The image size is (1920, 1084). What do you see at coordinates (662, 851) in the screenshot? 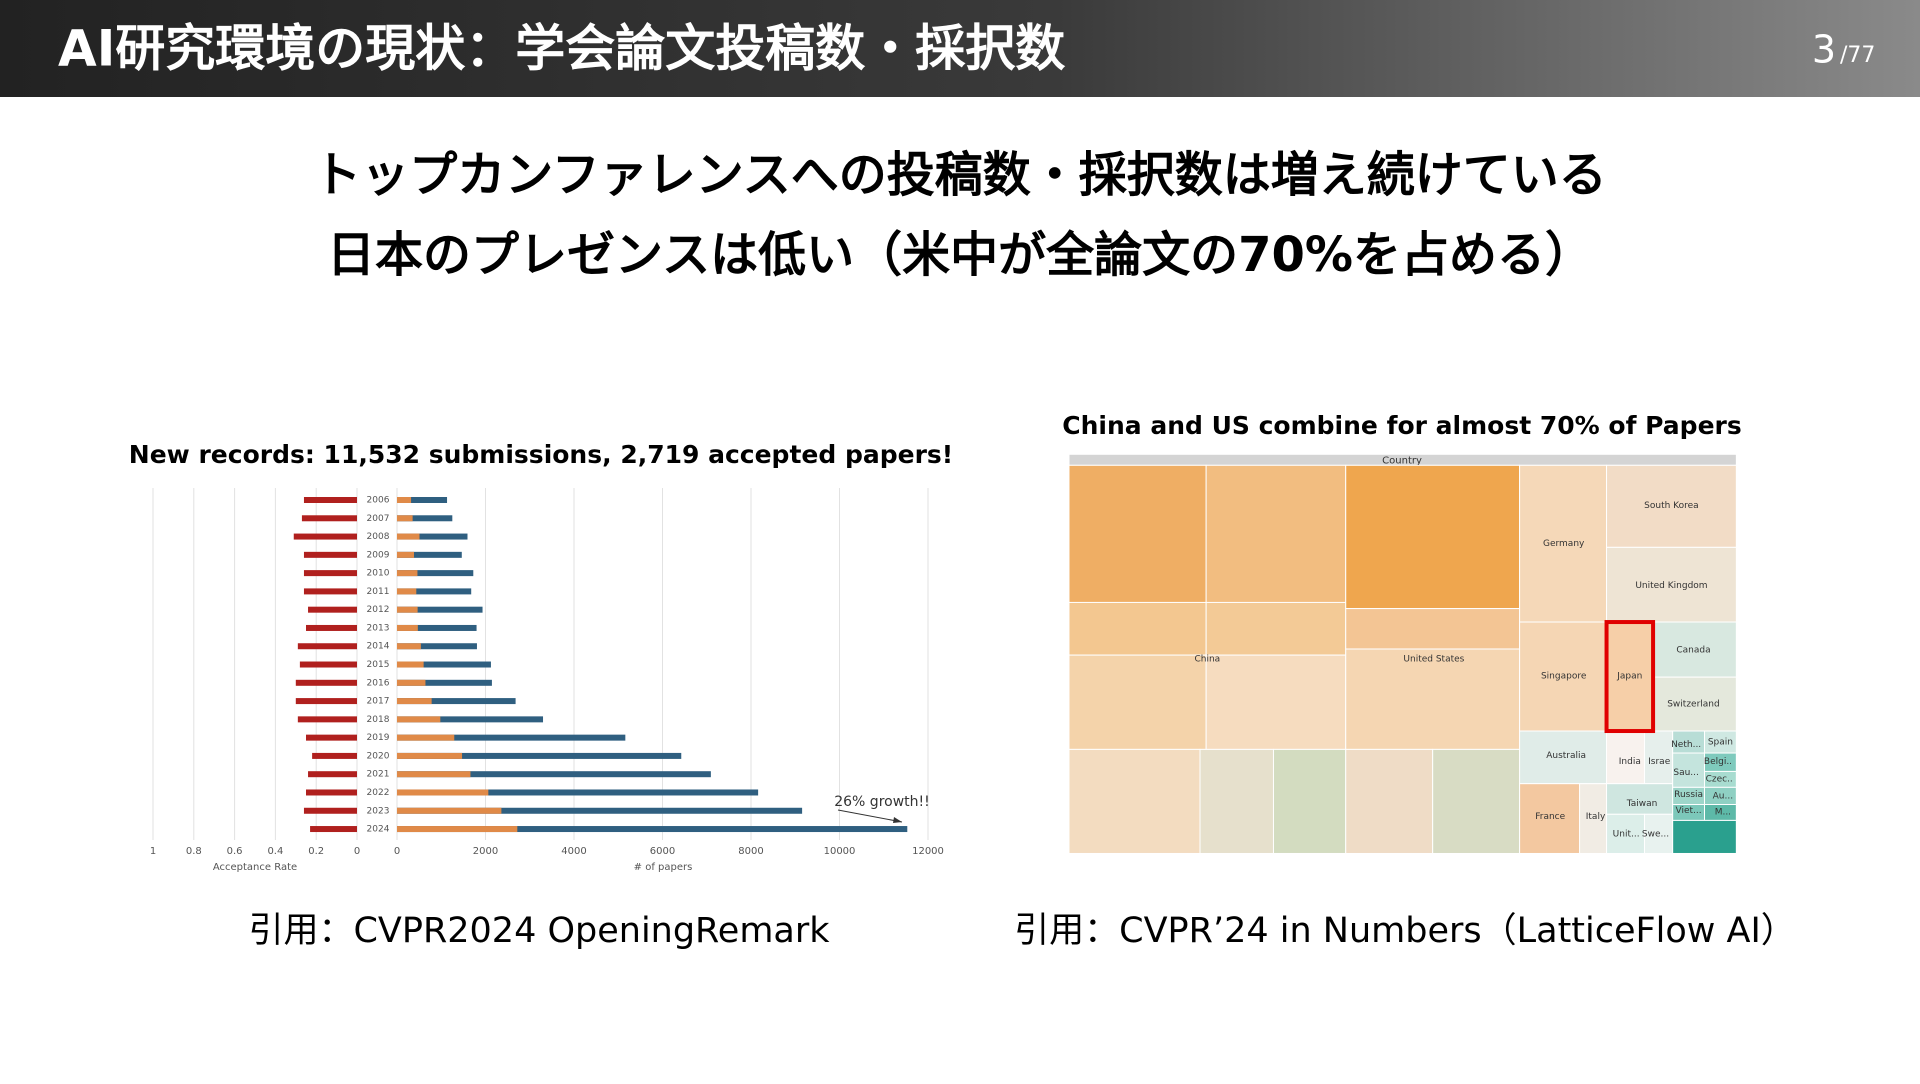
I see `x-tick-label: 6000` at bounding box center [662, 851].